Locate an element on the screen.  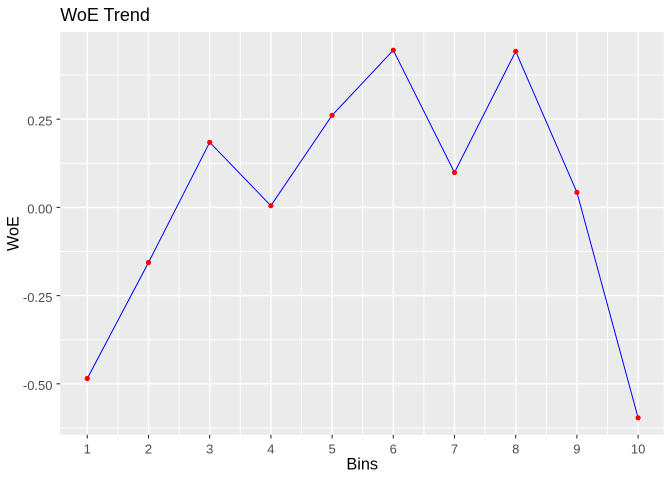
svg-text: 5 is located at coordinates (331, 449).